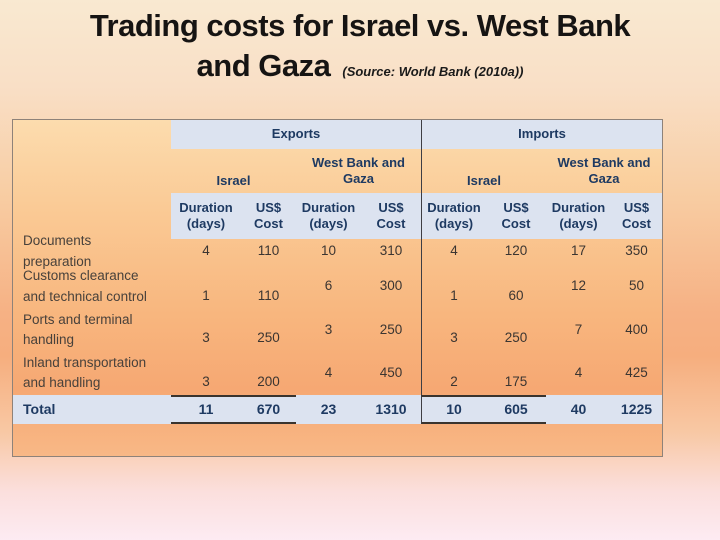  I want to click on total-cell: 605, so click(516, 409).